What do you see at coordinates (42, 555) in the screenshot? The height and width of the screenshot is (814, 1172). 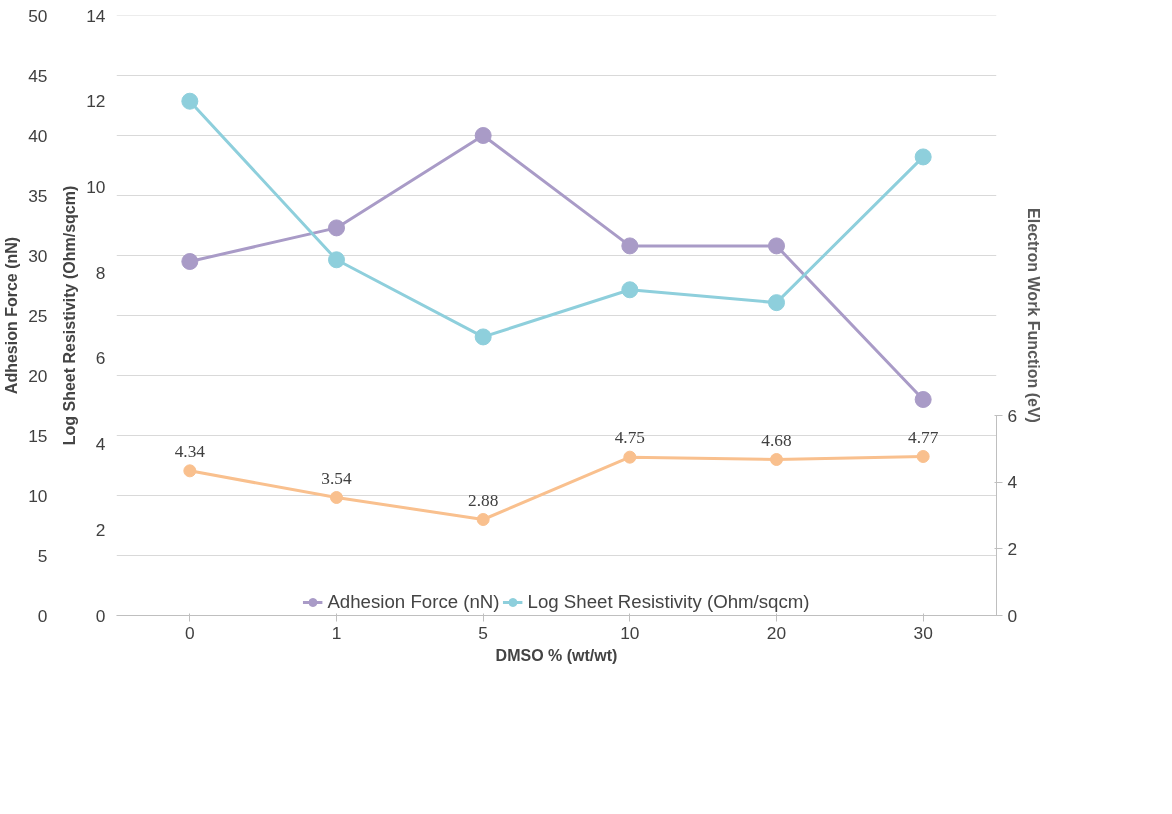 I see `y2-tick-label: 5` at bounding box center [42, 555].